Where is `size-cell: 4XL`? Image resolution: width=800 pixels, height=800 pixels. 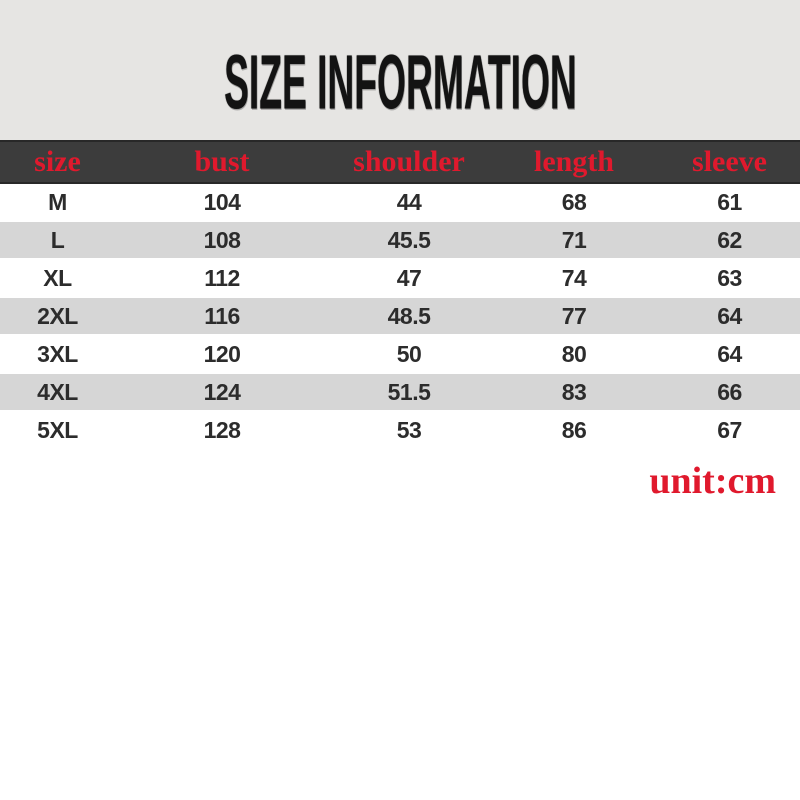 size-cell: 4XL is located at coordinates (57, 391).